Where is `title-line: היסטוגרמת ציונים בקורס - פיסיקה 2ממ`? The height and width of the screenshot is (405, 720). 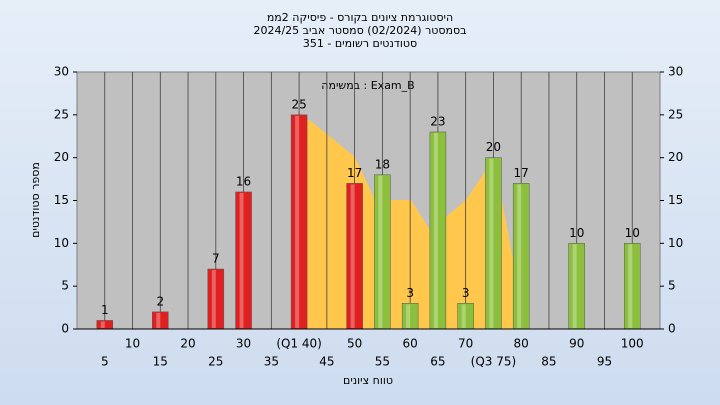
title-line: היסטוגרמת ציונים בקורס - פיסיקה 2ממ is located at coordinates (360, 17).